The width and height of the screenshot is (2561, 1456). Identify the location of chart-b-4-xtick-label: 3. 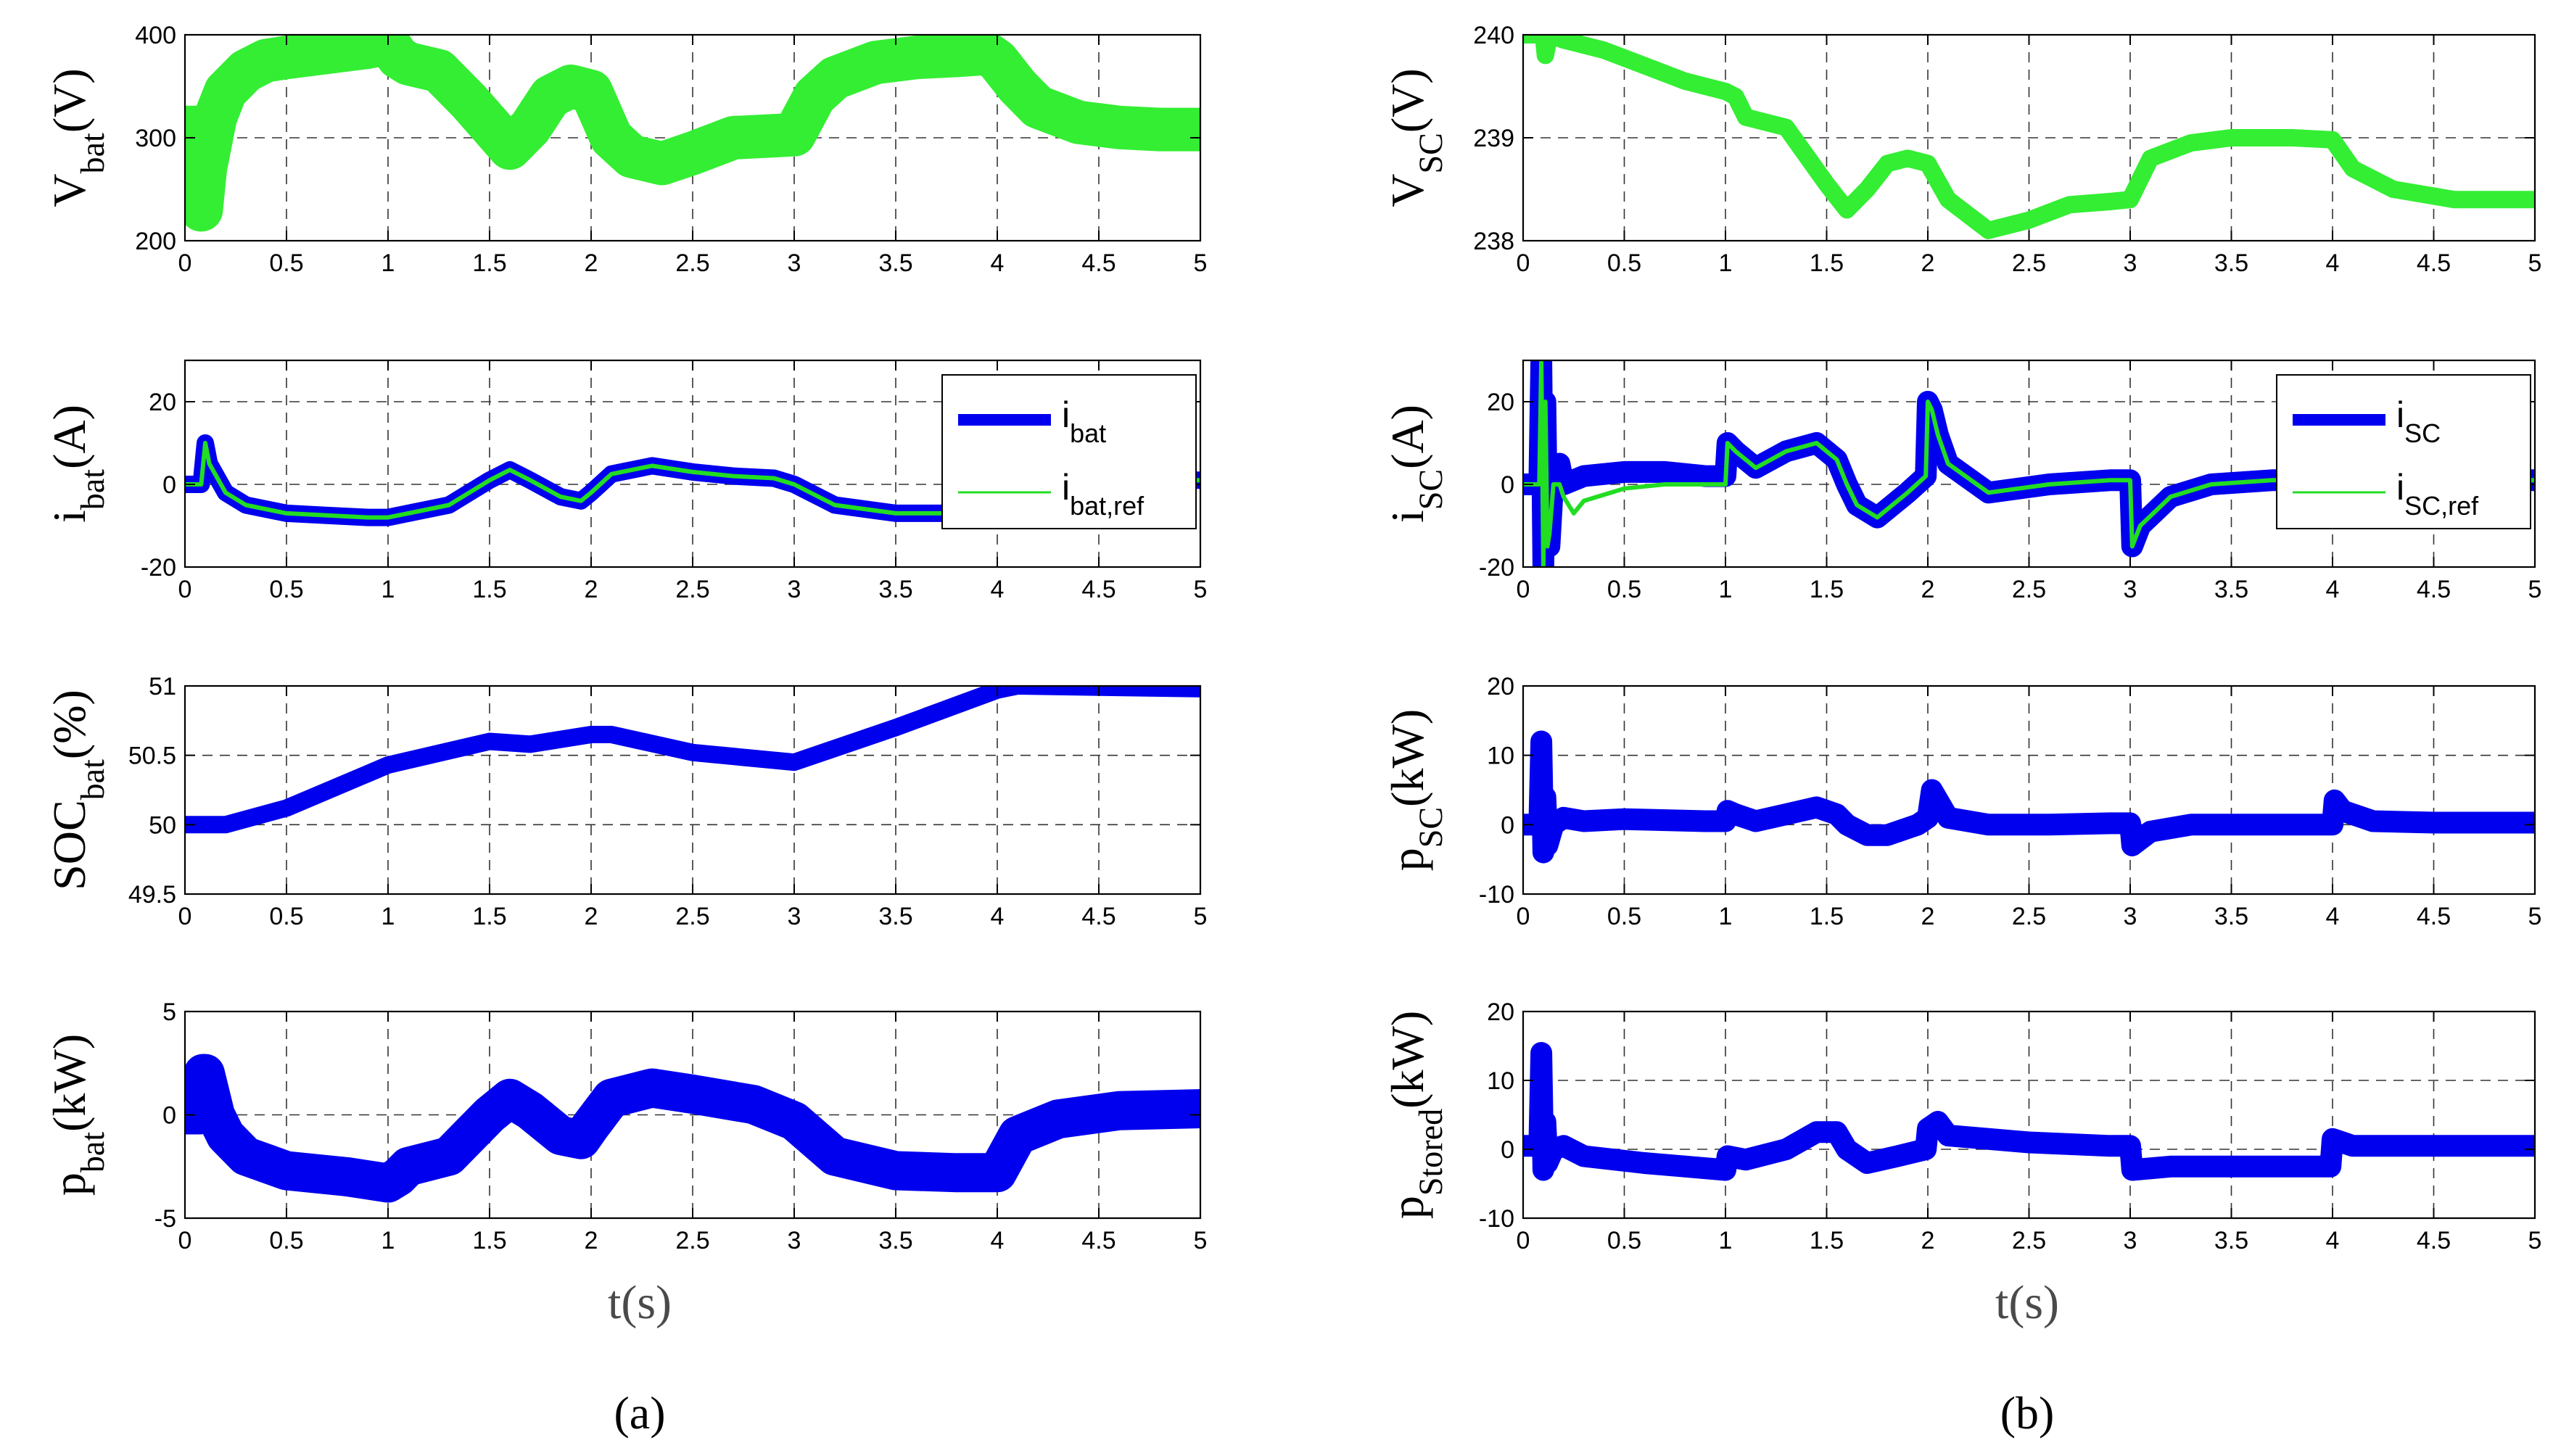
(2130, 1240).